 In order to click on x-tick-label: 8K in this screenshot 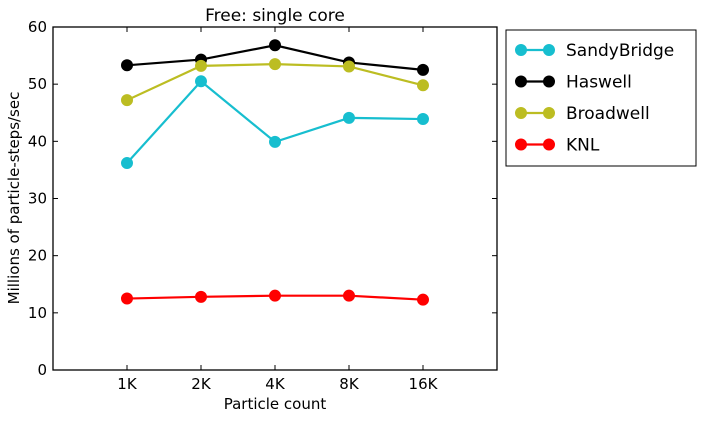, I will do `click(349, 384)`.